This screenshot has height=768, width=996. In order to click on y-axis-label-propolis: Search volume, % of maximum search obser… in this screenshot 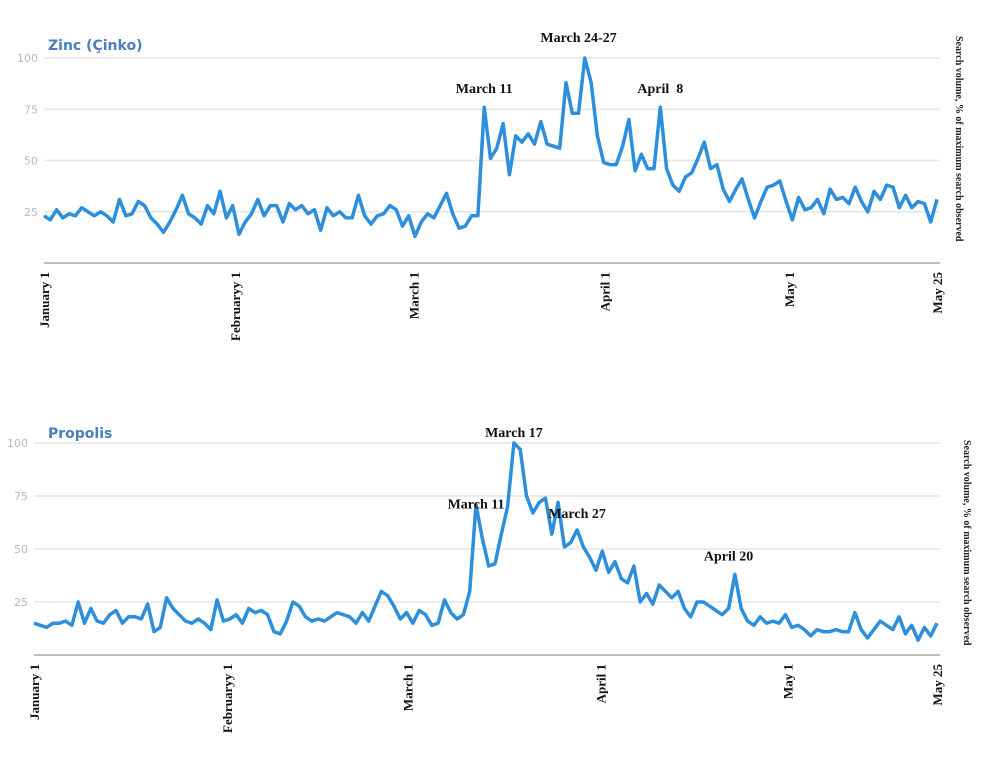, I will do `click(966, 543)`.